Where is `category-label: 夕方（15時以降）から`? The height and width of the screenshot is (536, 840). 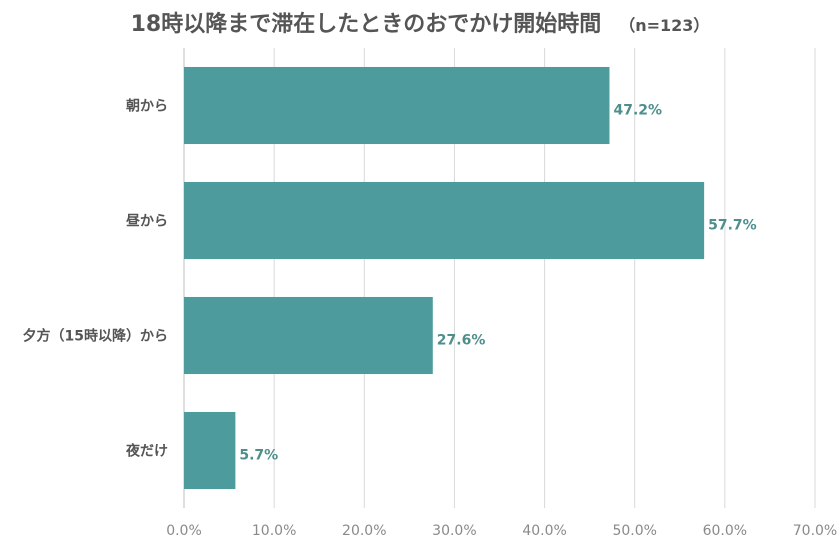
category-label: 夕方（15時以降）から is located at coordinates (95, 336).